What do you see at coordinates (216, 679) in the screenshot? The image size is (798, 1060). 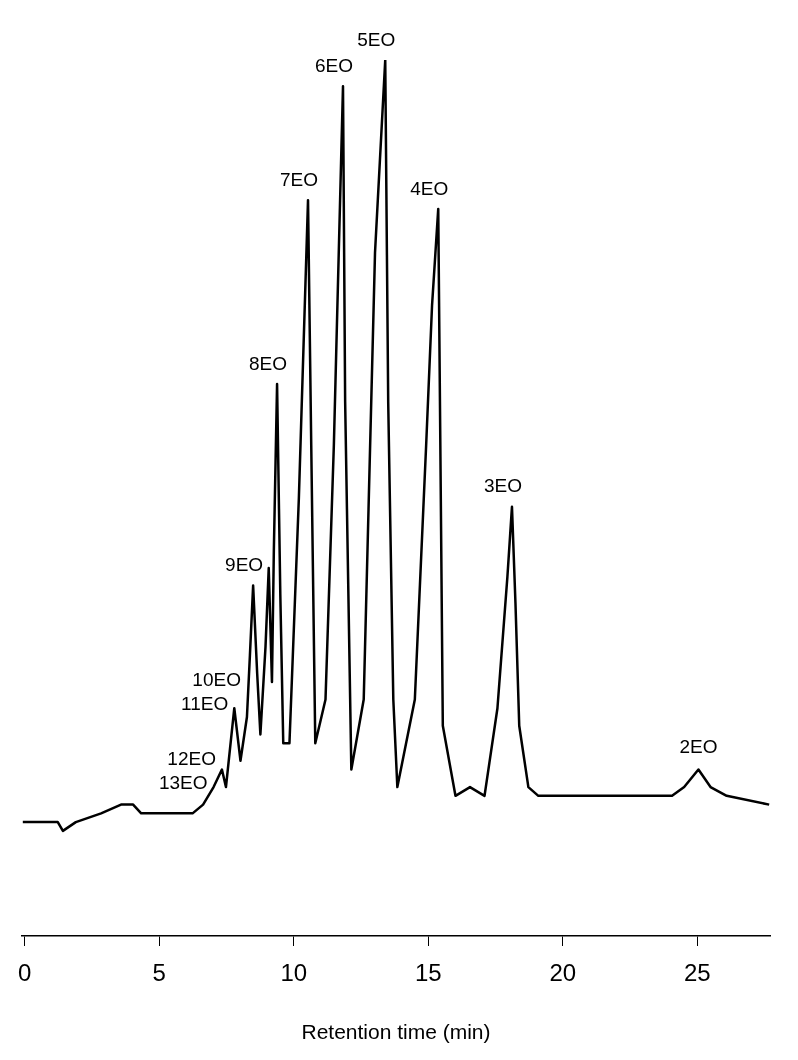 I see `annotation: 10EO` at bounding box center [216, 679].